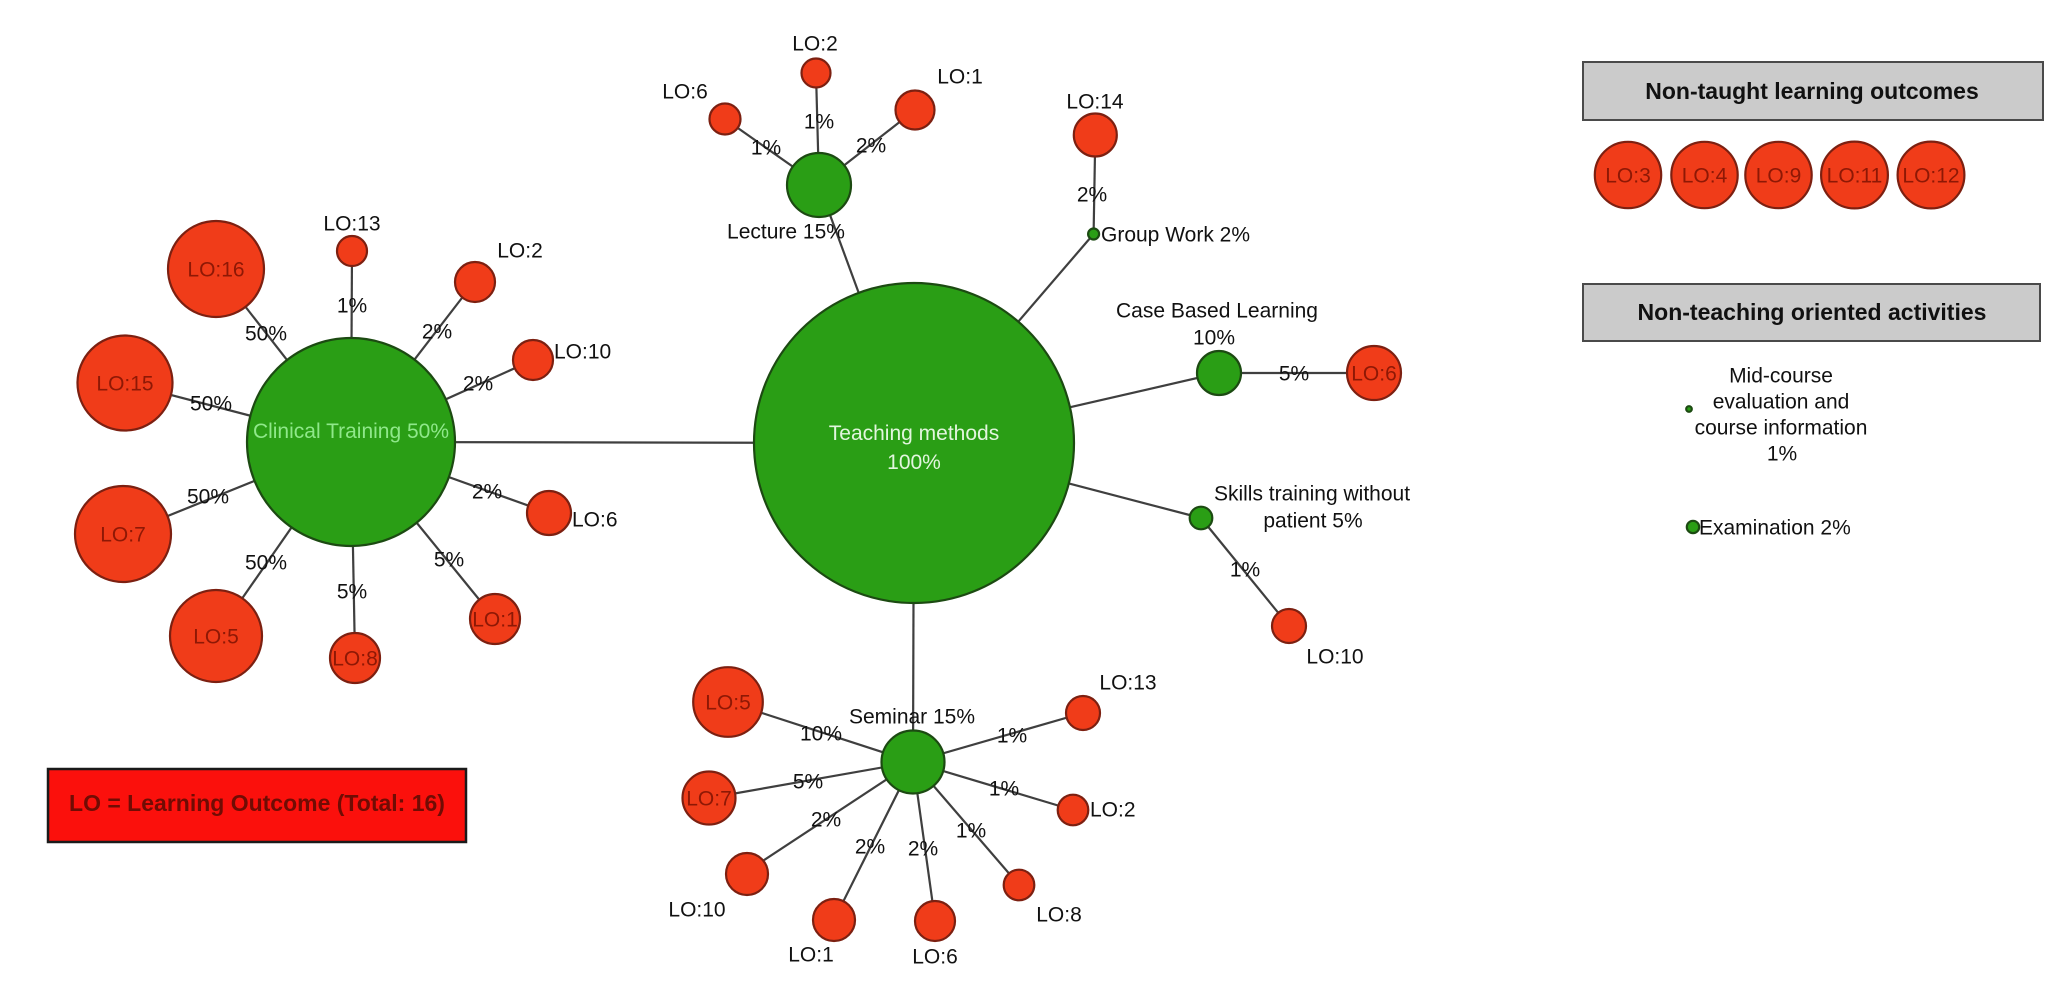 The width and height of the screenshot is (2059, 1001). Describe the element at coordinates (351, 431) in the screenshot. I see `svg-text: Clinical Training 50%` at that location.